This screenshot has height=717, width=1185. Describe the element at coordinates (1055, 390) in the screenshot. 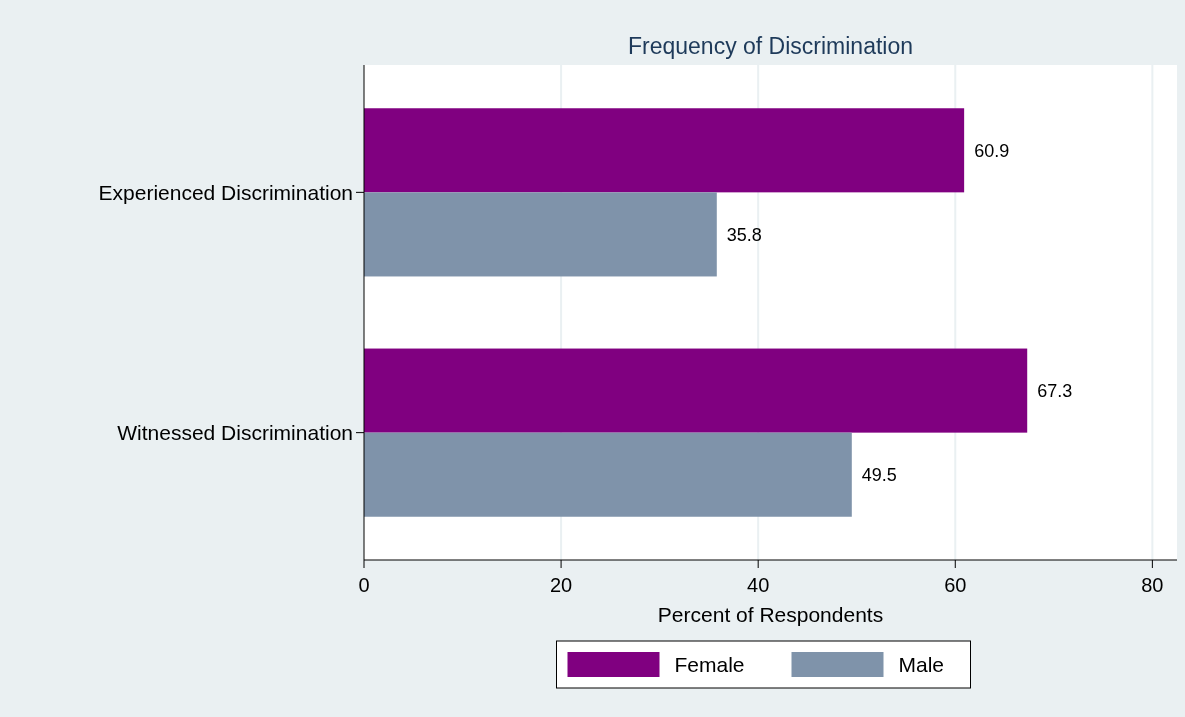

I see `data-label: 67.3` at that location.